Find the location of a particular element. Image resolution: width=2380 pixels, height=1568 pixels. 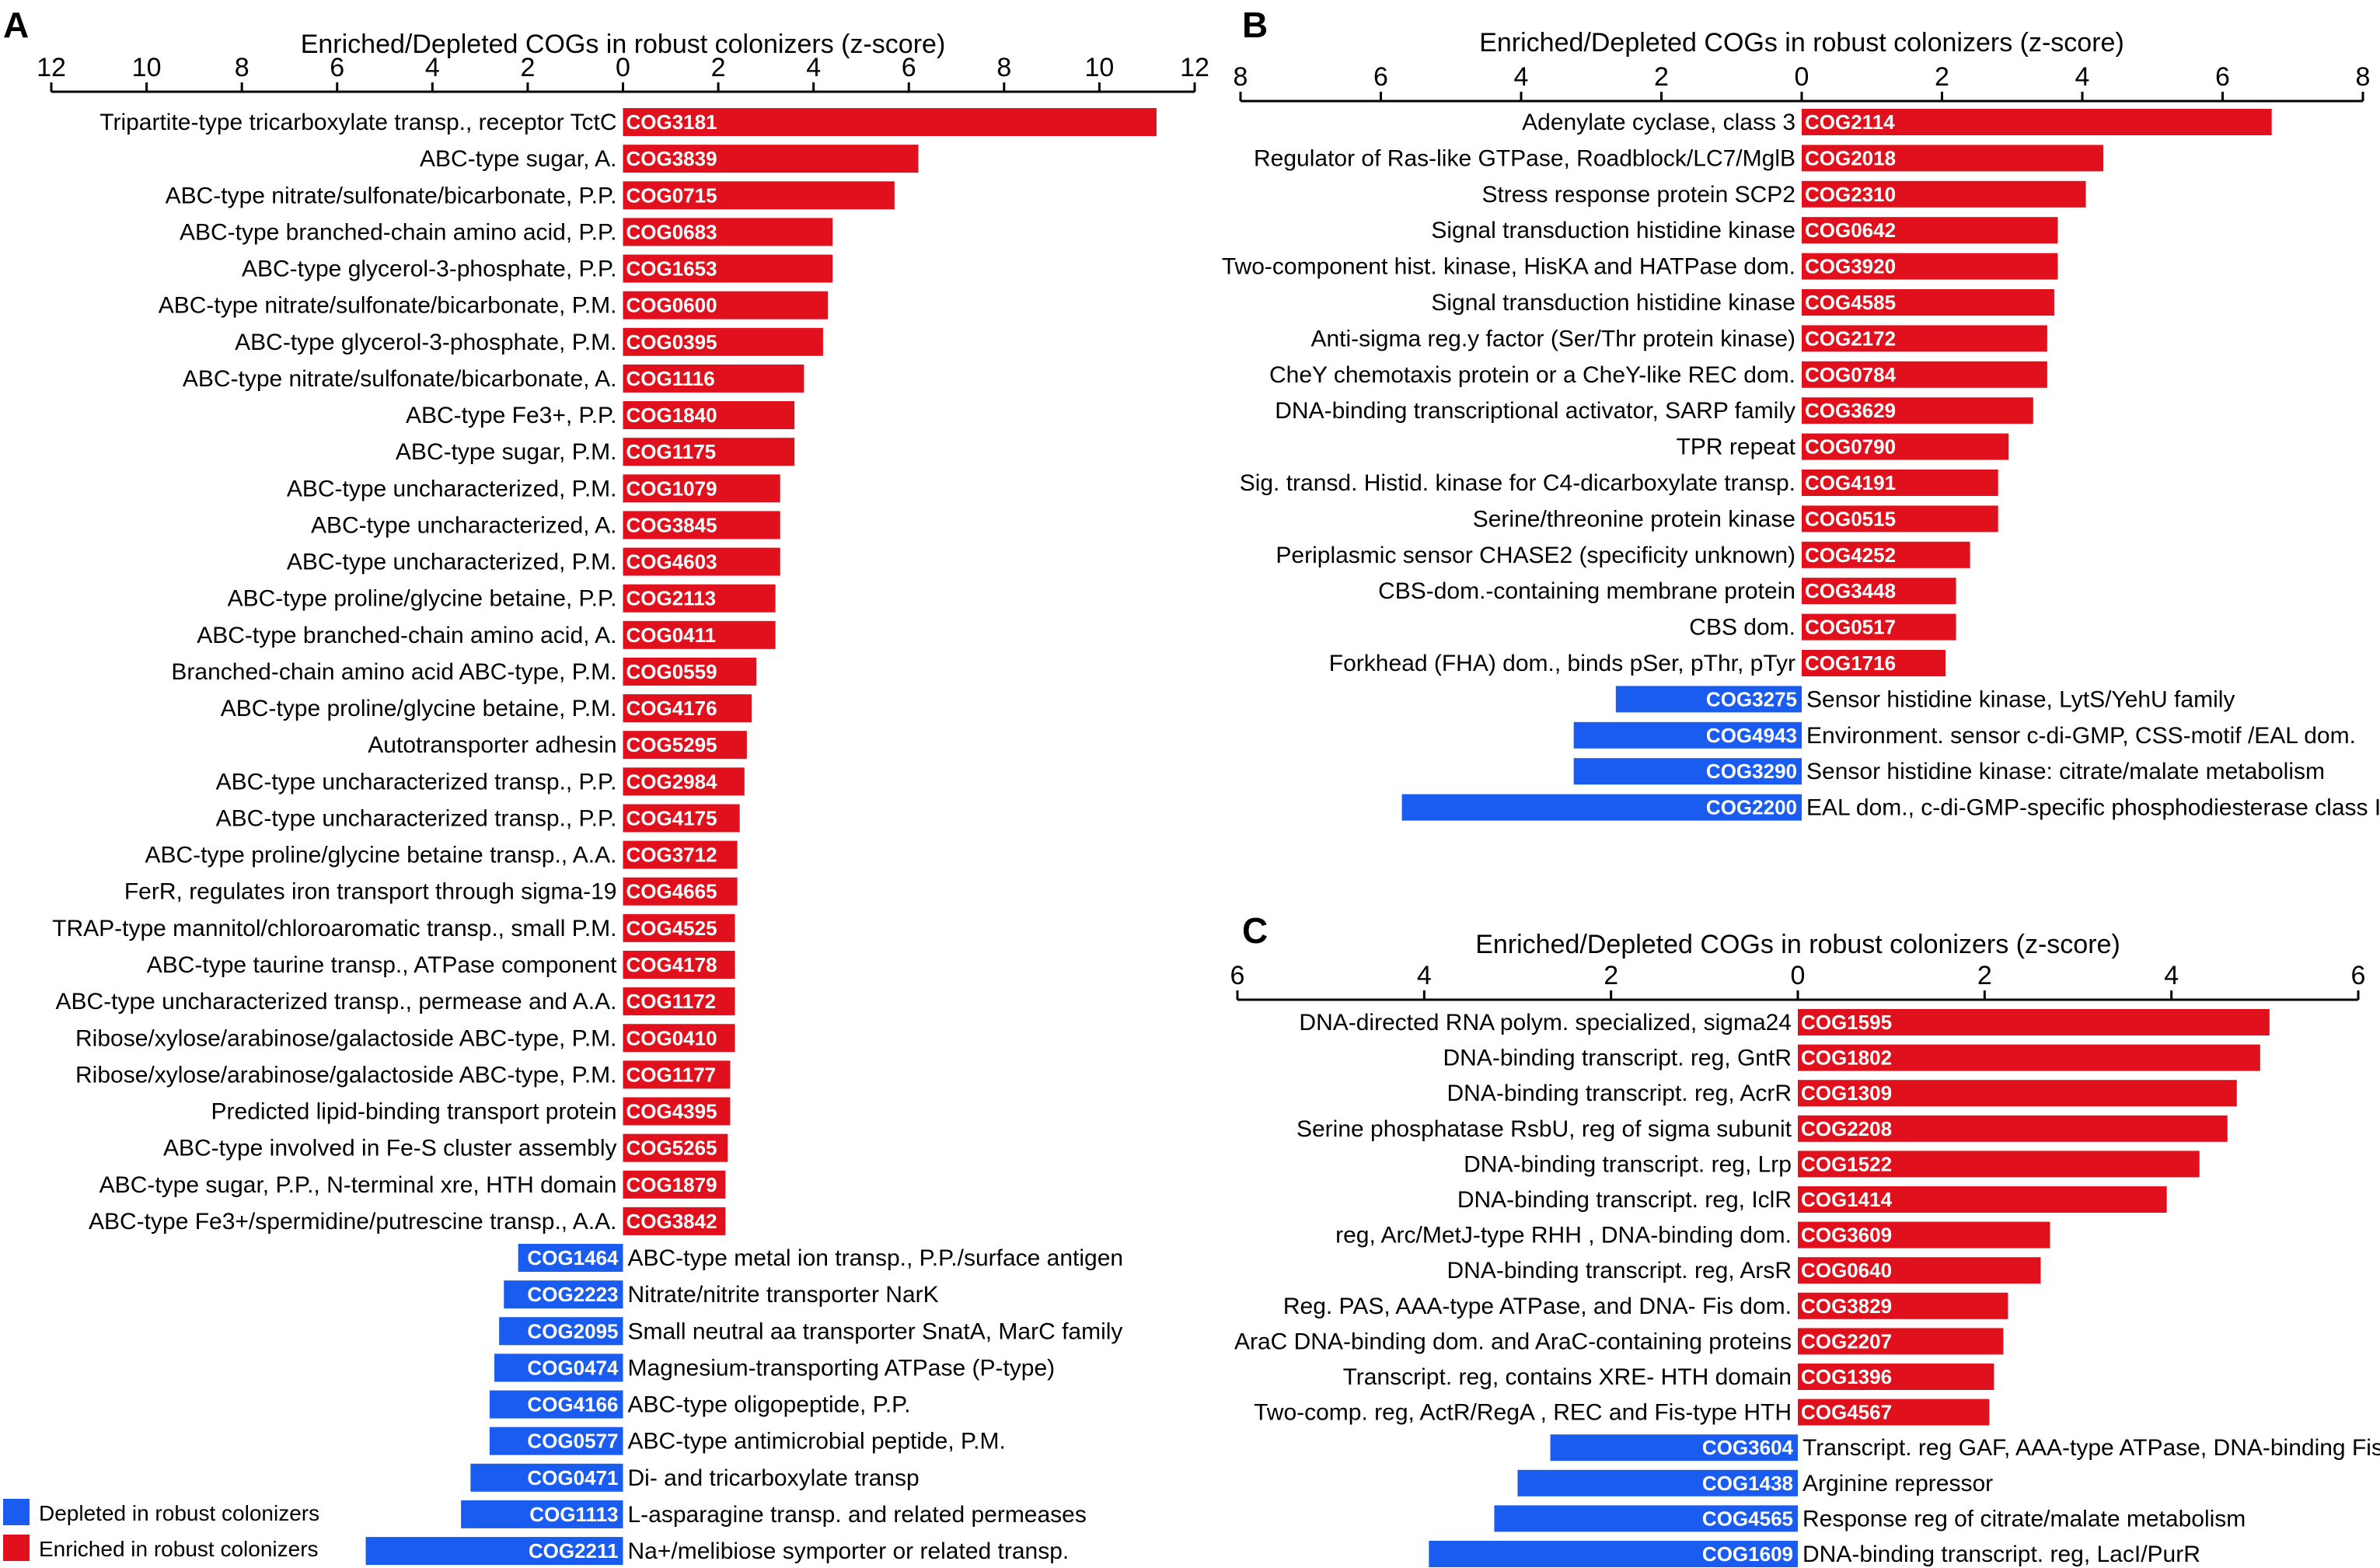

bar-cog-label: COG1396 is located at coordinates (1847, 1376).